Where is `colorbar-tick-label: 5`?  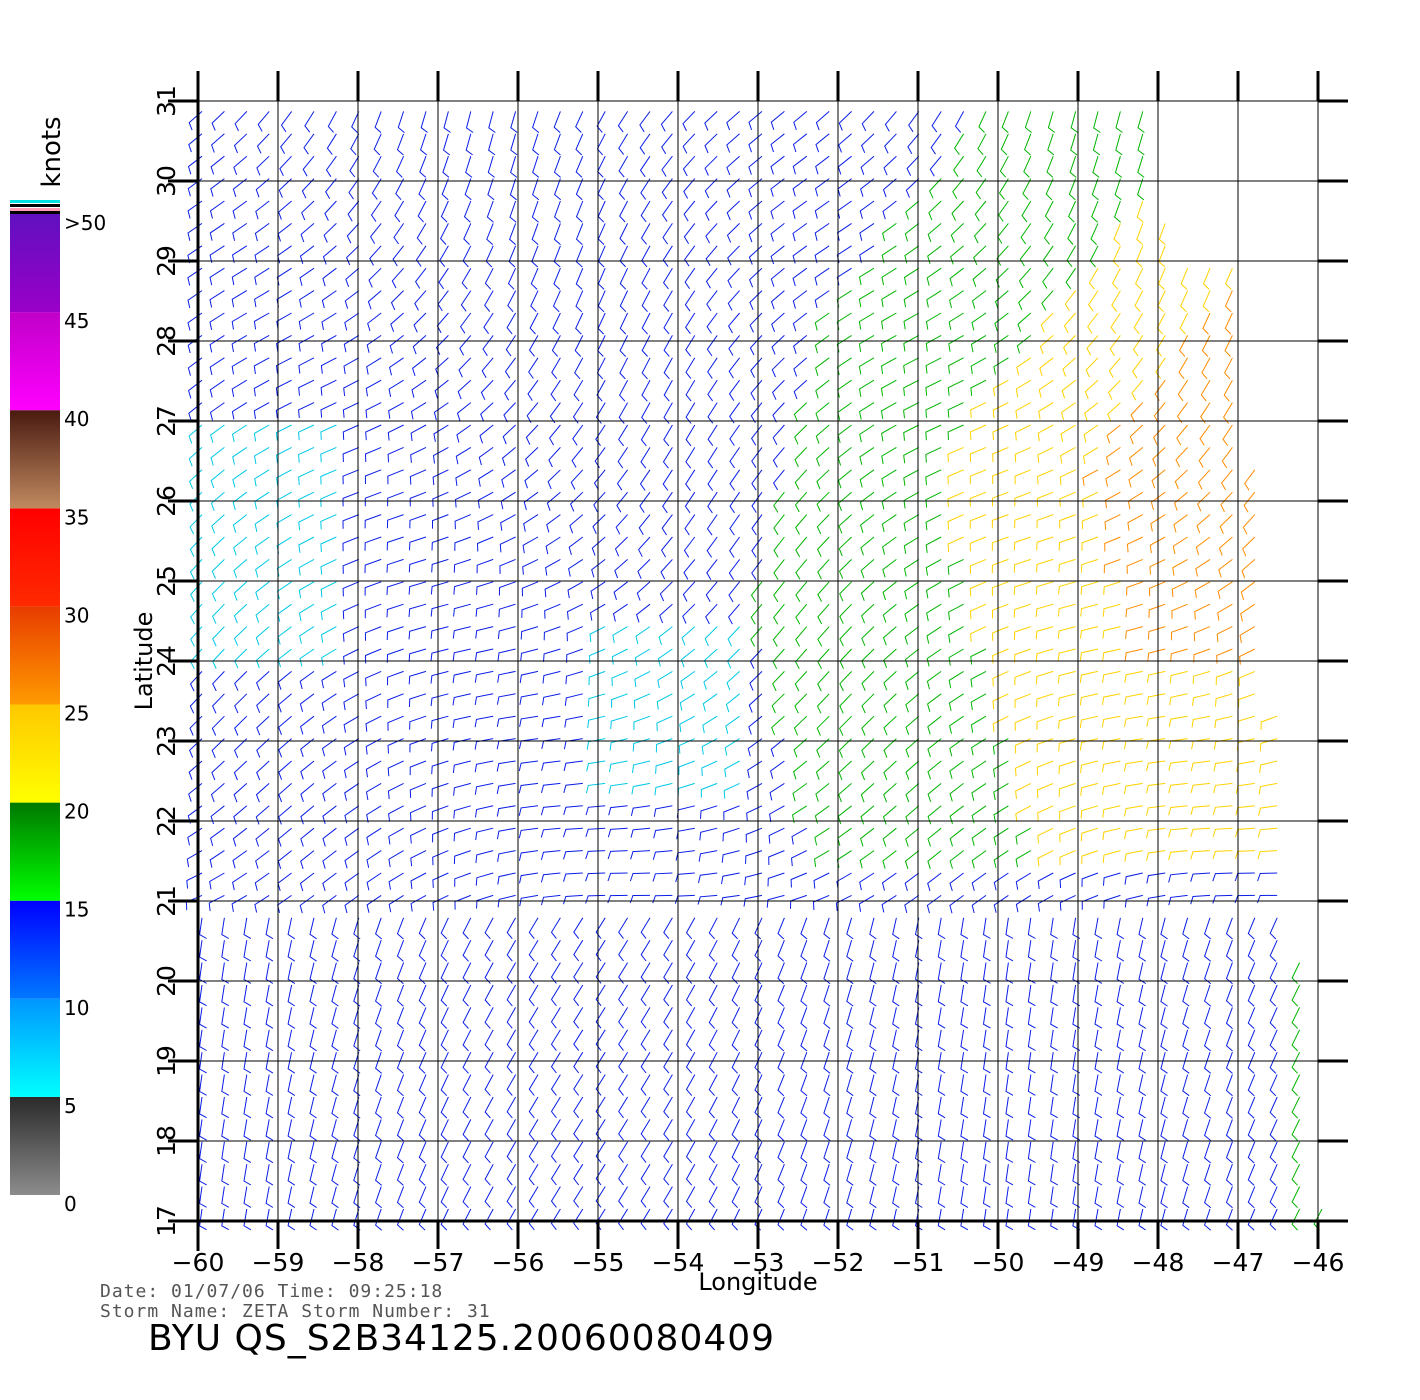
colorbar-tick-label: 5 is located at coordinates (70, 1106).